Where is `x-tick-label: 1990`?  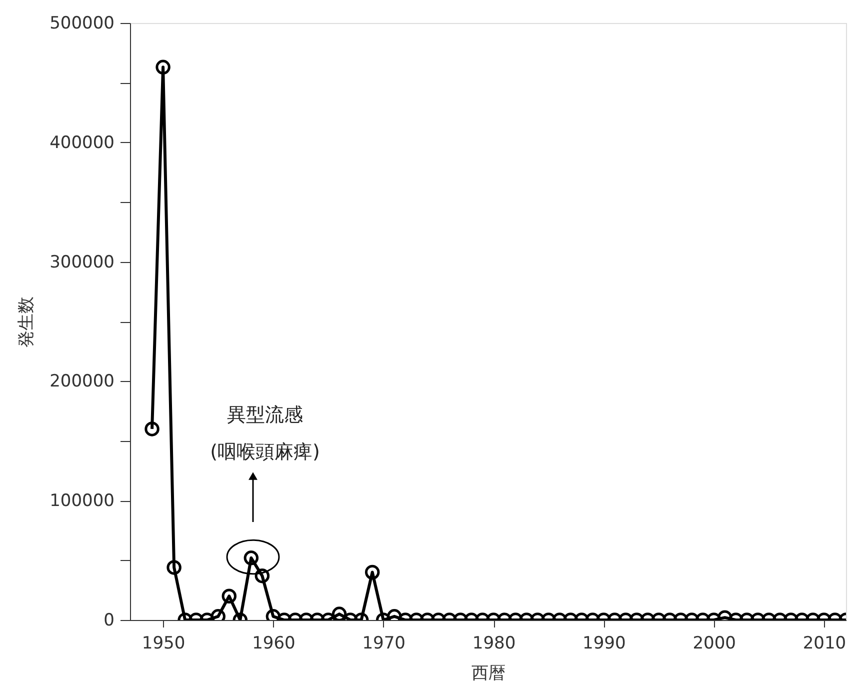
x-tick-label: 1990 is located at coordinates (604, 644).